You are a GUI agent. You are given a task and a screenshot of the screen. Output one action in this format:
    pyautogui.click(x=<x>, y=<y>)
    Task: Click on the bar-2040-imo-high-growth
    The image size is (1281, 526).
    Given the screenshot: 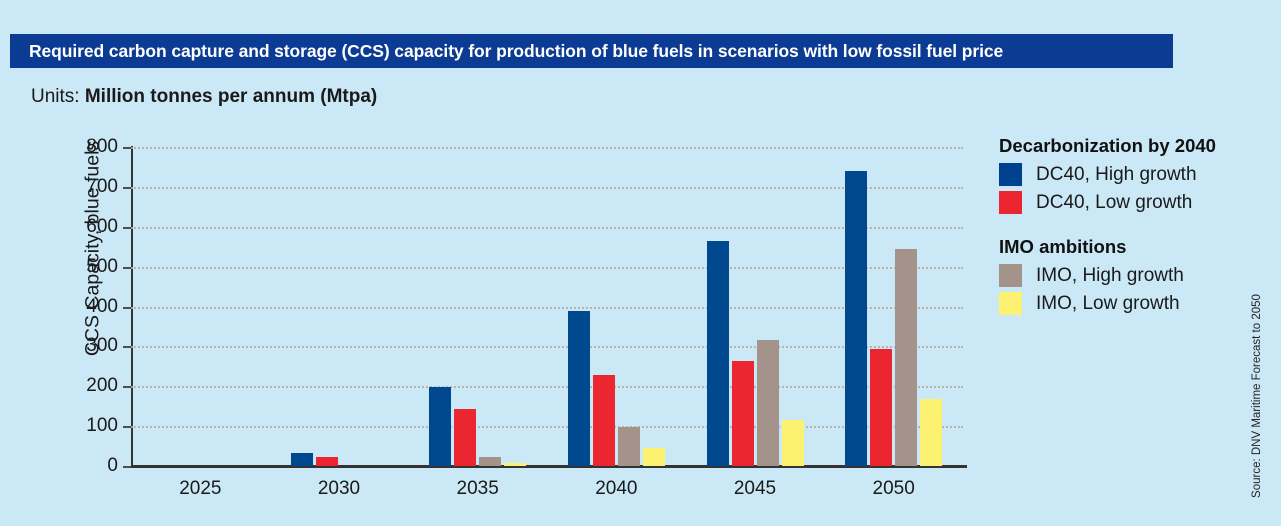 What is the action you would take?
    pyautogui.click(x=628, y=446)
    